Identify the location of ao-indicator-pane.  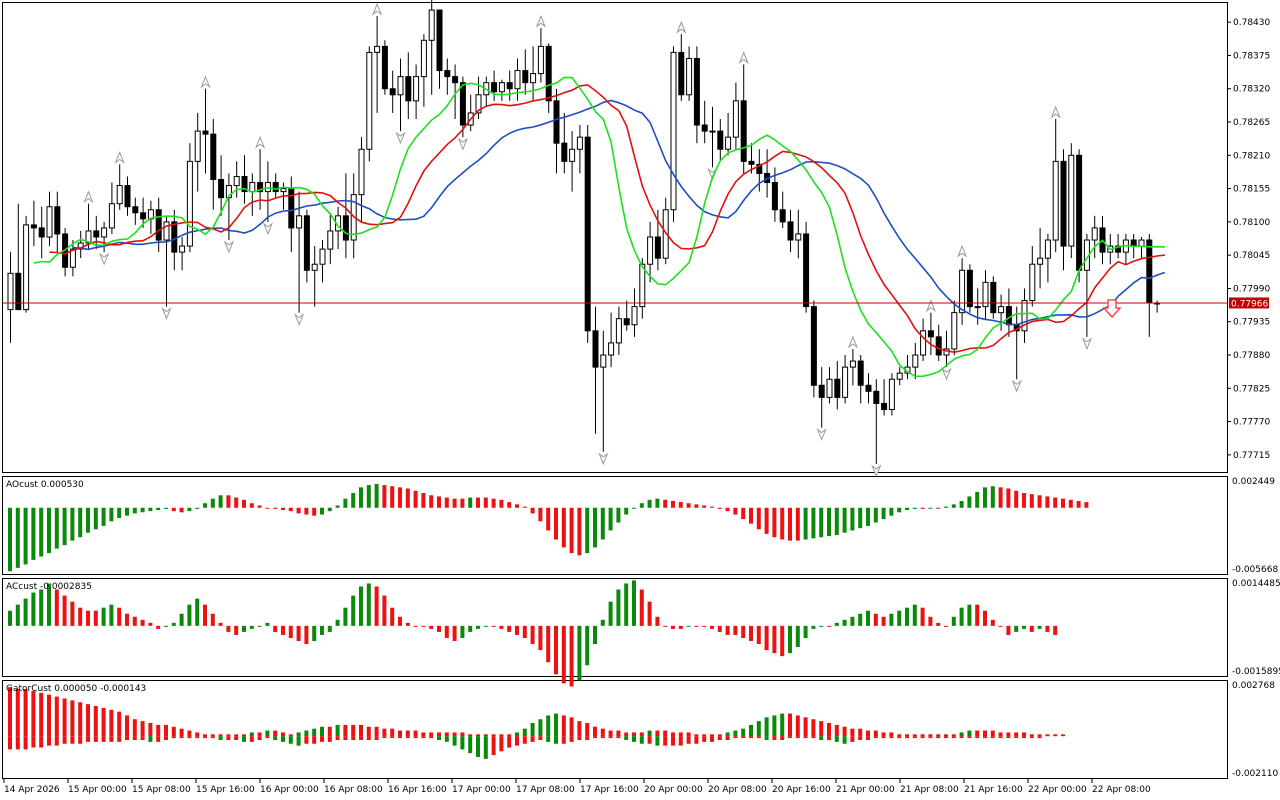
(615, 525).